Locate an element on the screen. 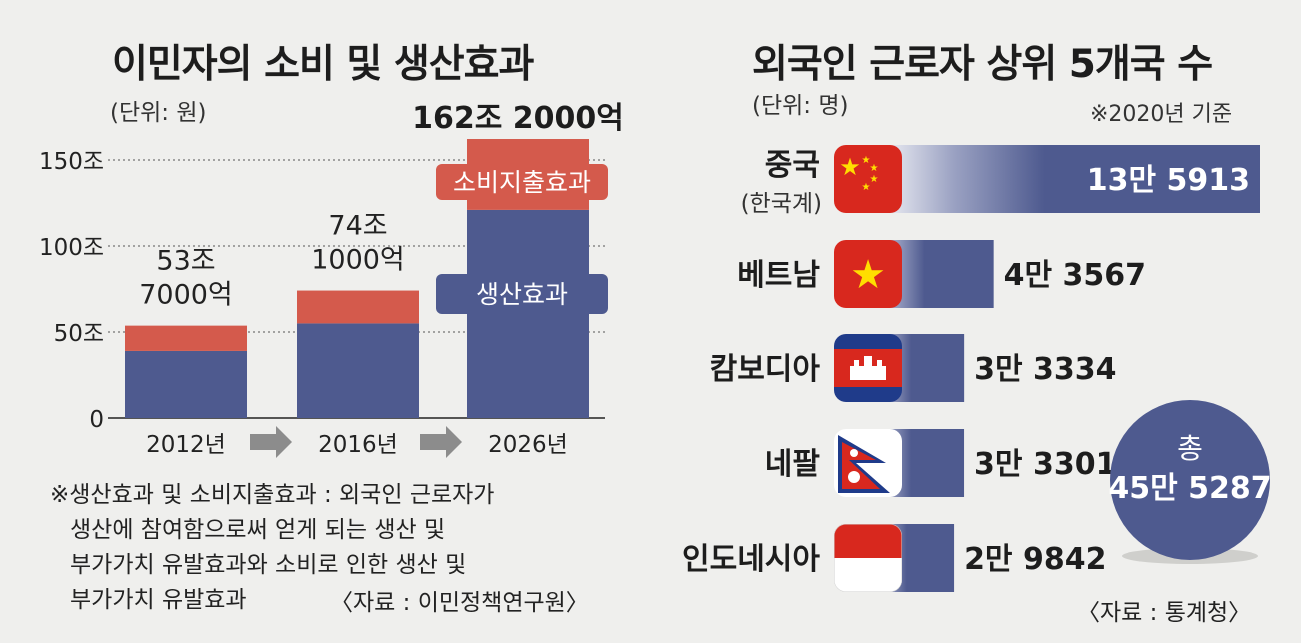  y-tick-label: 0 is located at coordinates (96, 420).